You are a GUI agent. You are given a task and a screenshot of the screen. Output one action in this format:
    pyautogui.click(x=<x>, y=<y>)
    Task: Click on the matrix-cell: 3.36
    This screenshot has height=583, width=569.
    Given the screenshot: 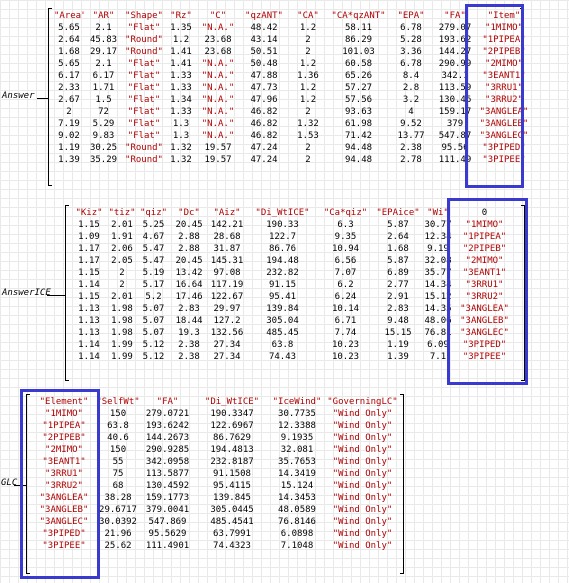 What is the action you would take?
    pyautogui.click(x=411, y=52)
    